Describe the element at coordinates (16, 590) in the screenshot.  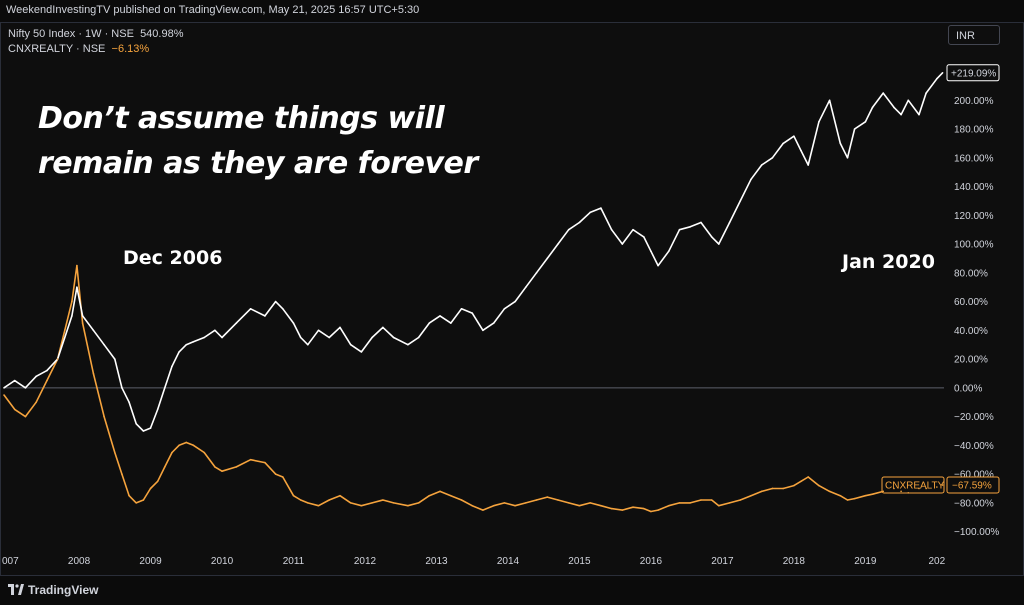
I see `tradingview-logo-icon` at that location.